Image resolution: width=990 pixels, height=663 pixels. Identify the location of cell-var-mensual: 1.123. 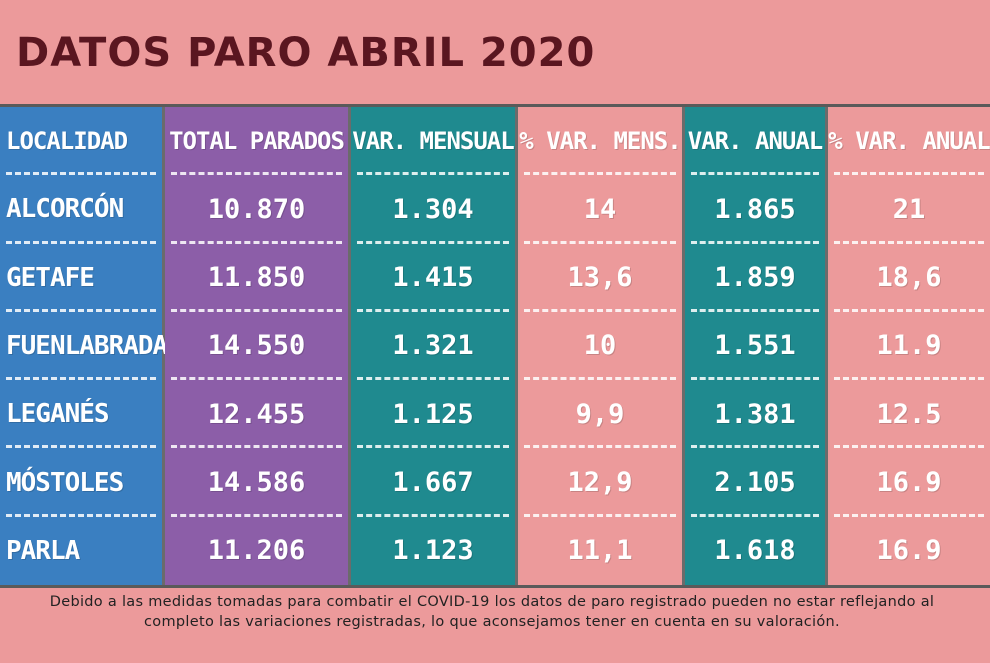
(434, 550).